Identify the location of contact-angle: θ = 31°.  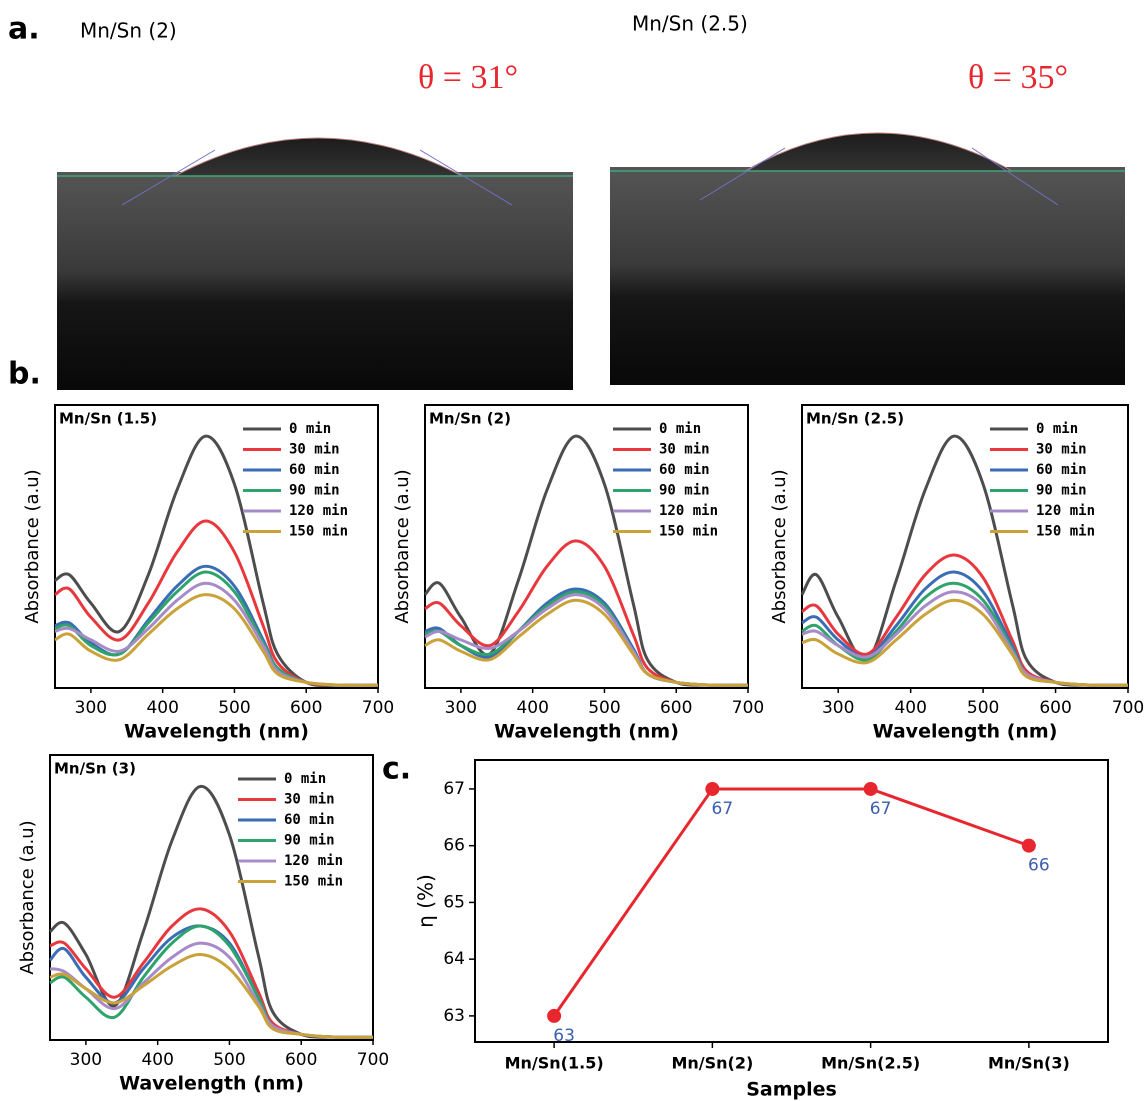
(468, 77).